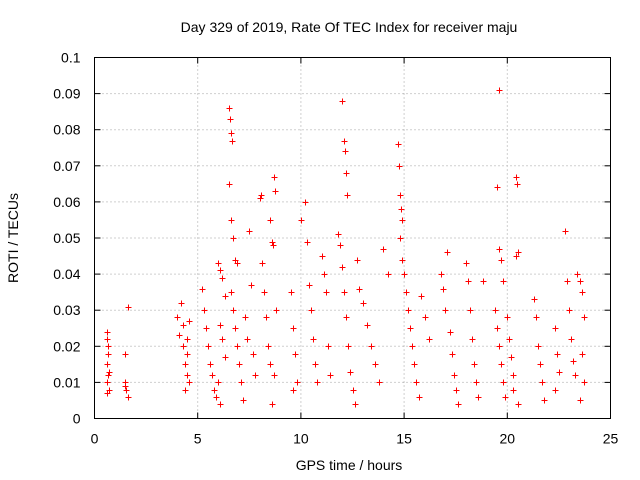 The image size is (640, 480). What do you see at coordinates (404, 439) in the screenshot?
I see `x-tick-label: 15` at bounding box center [404, 439].